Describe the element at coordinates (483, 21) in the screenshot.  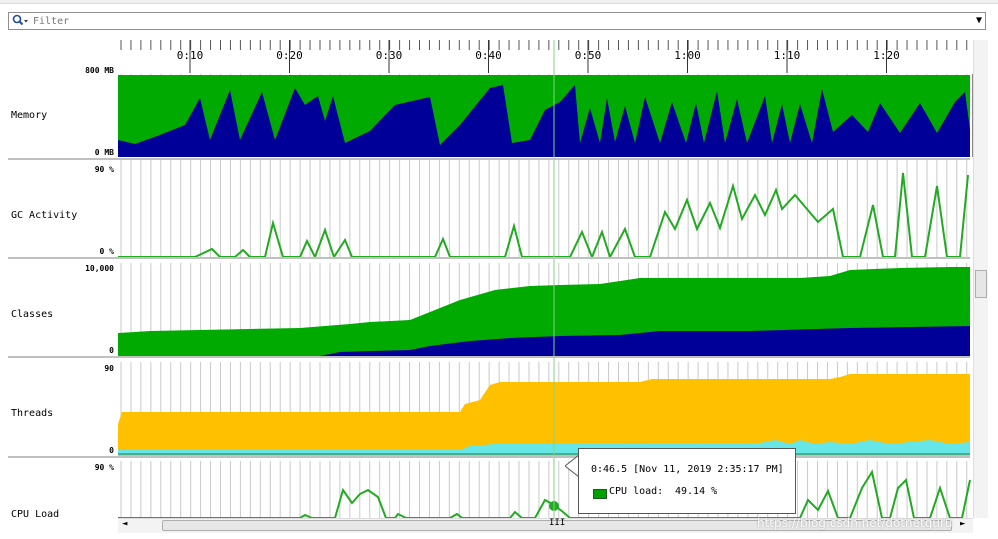
I see `filter-input` at that location.